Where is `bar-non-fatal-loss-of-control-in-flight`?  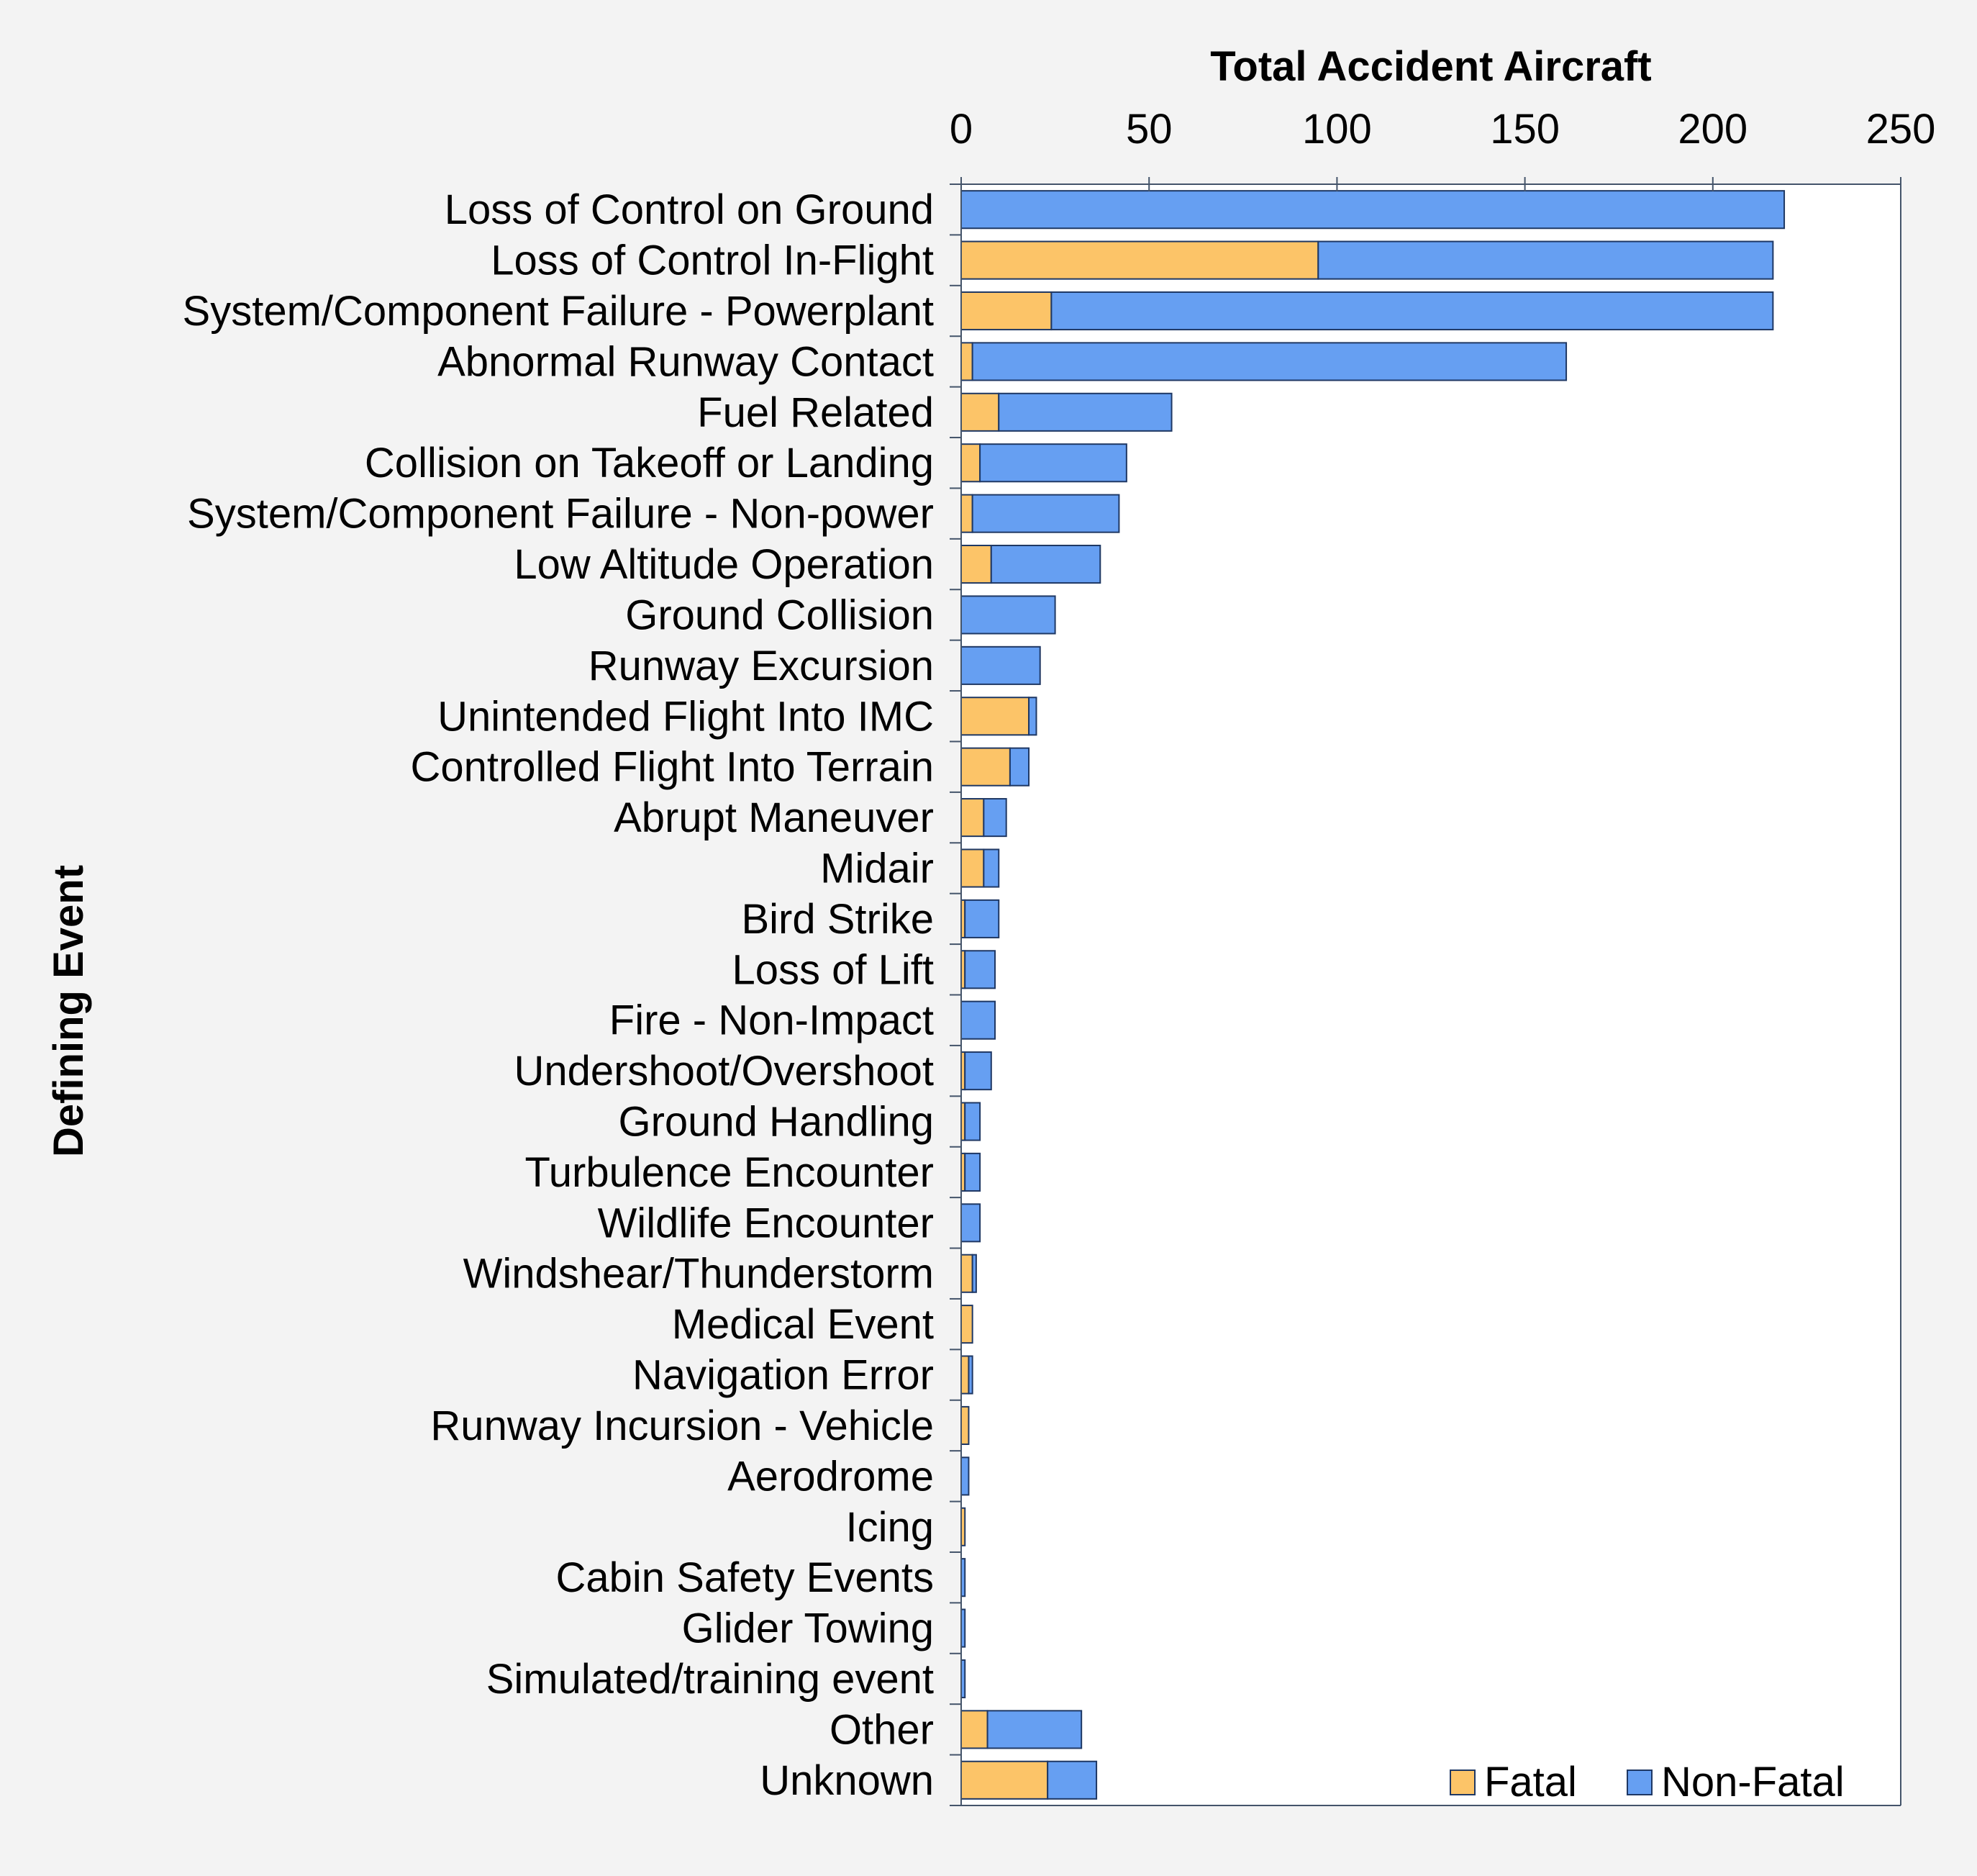
bar-non-fatal-loss-of-control-in-flight is located at coordinates (1545, 260).